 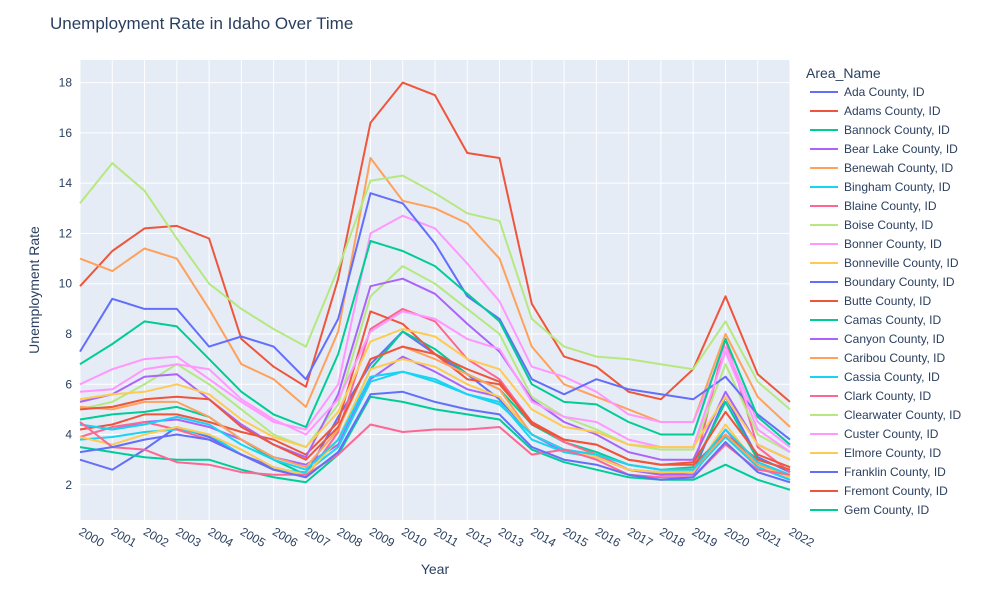 I want to click on x-tick-label: 2018, so click(x=672, y=537).